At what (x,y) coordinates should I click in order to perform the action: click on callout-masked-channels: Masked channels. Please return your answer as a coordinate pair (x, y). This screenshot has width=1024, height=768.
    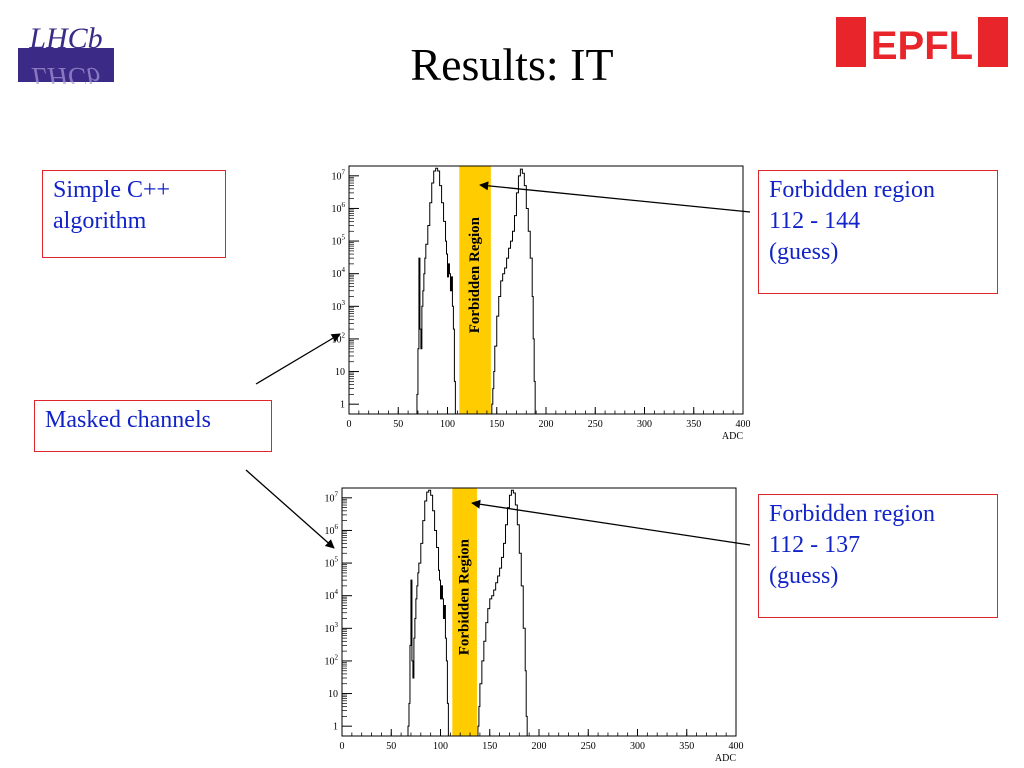
    Looking at the image, I should click on (153, 426).